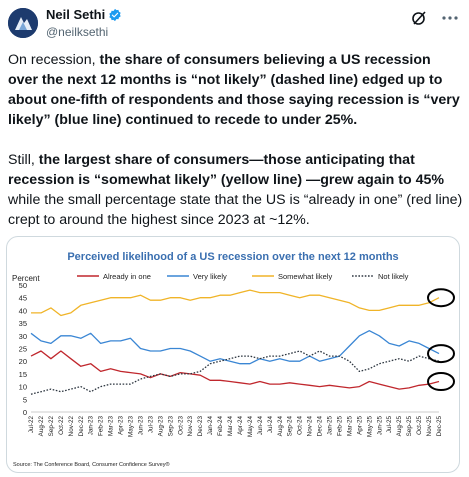 This screenshot has height=477, width=469. I want to click on legend-label: Not likely, so click(393, 276).